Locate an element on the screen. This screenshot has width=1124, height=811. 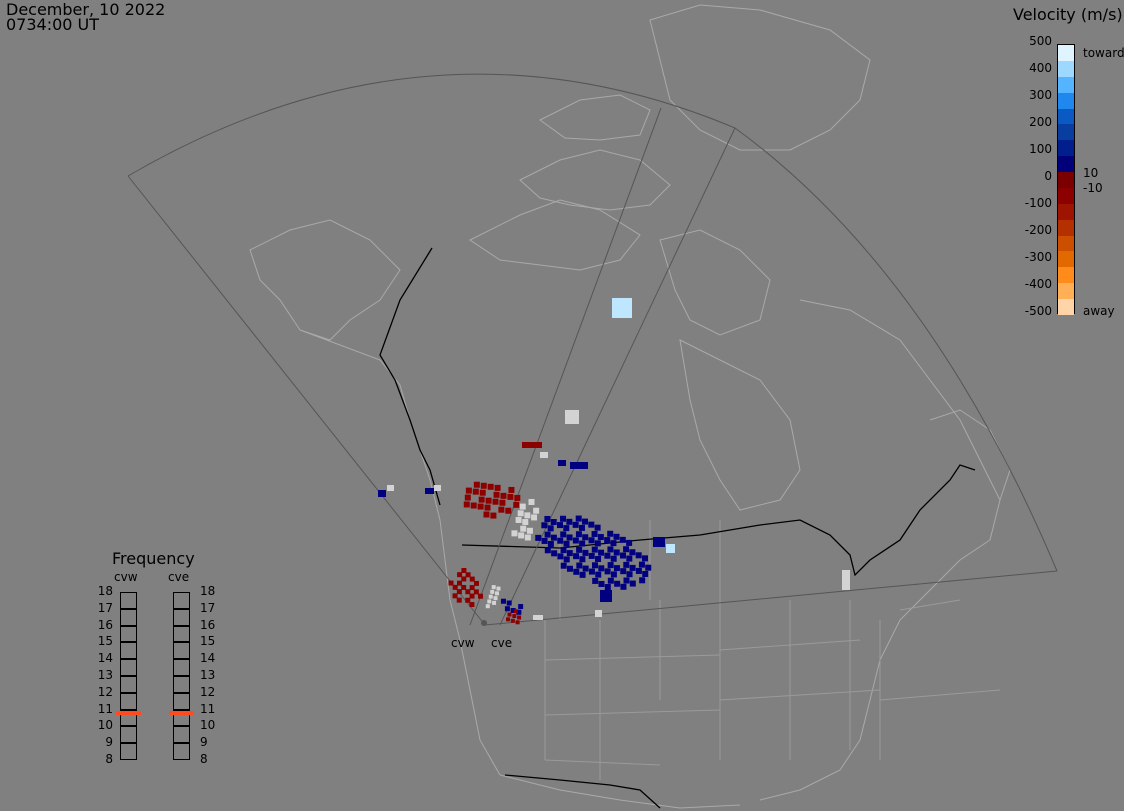
colorbar-tick-label: -200 is located at coordinates (1038, 230).